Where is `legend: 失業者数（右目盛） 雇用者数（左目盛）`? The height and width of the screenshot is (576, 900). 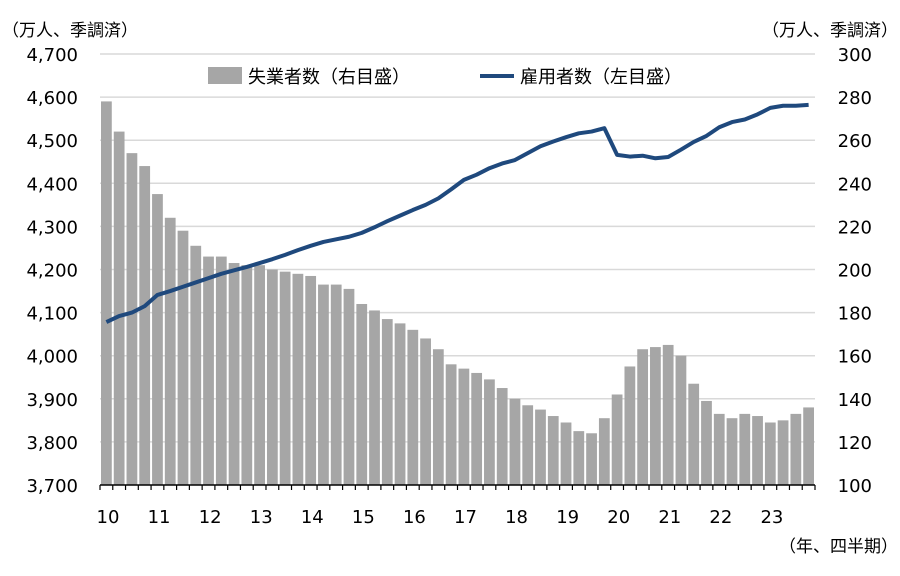
legend: 失業者数（右目盛） 雇用者数（左目盛） is located at coordinates (445, 77).